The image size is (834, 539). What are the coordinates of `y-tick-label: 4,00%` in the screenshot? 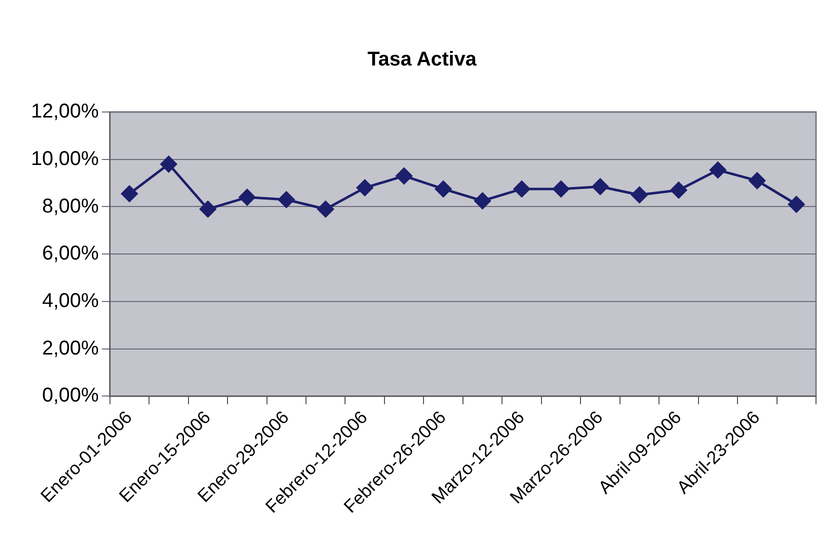 It's located at (71, 301).